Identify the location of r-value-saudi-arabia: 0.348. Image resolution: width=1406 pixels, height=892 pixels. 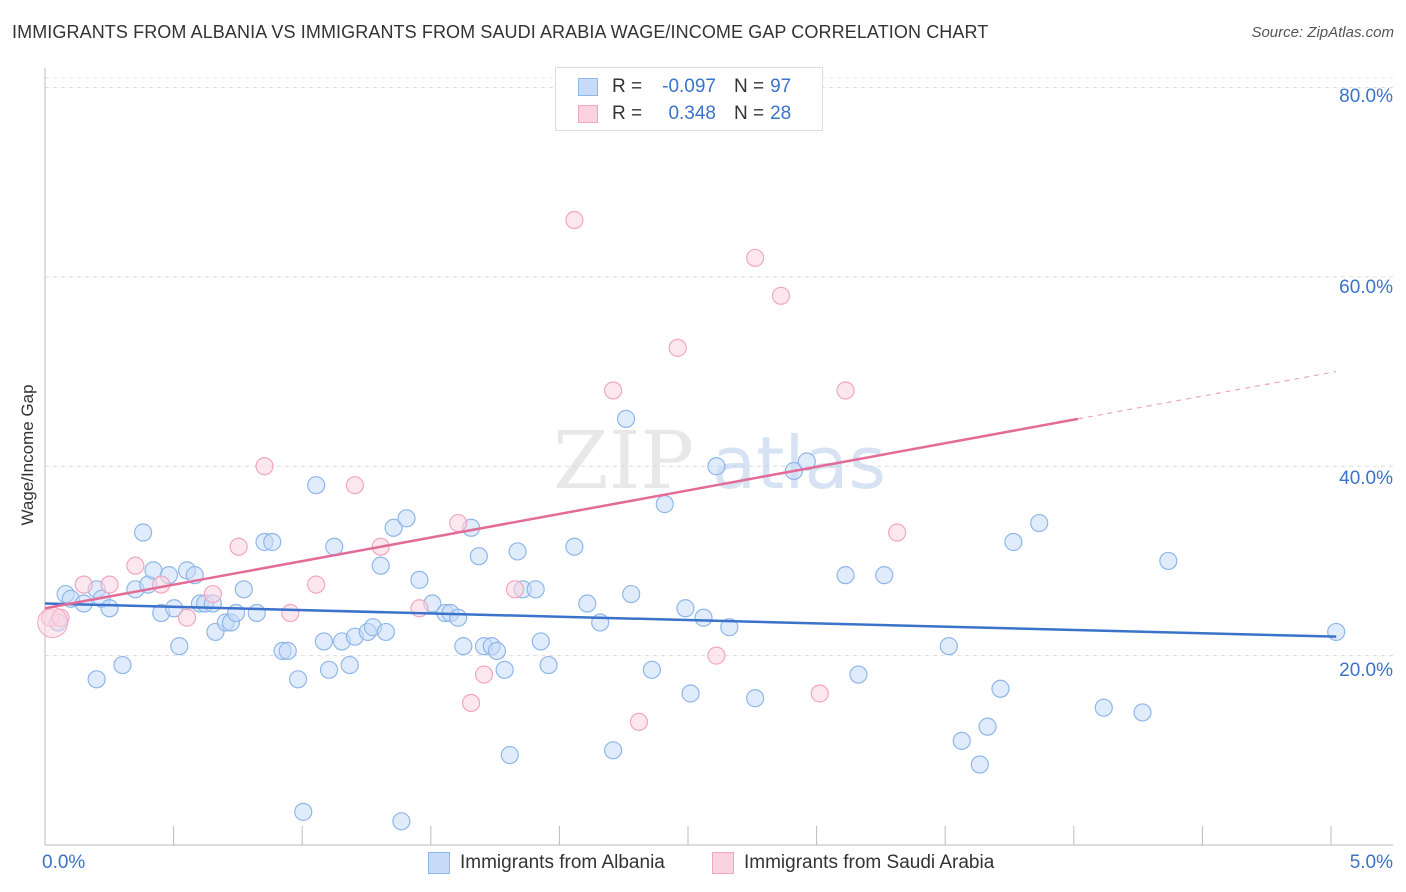
(692, 113).